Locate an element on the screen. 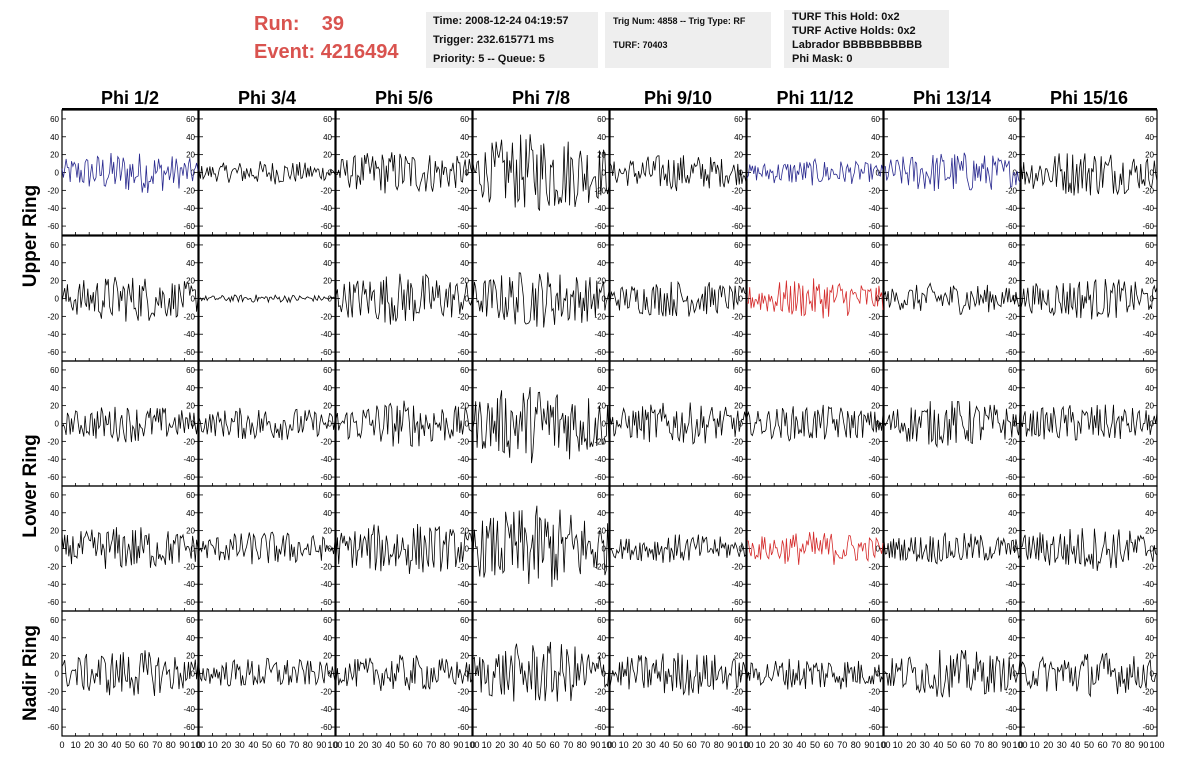  x-tick-label: 0 is located at coordinates (198, 745).